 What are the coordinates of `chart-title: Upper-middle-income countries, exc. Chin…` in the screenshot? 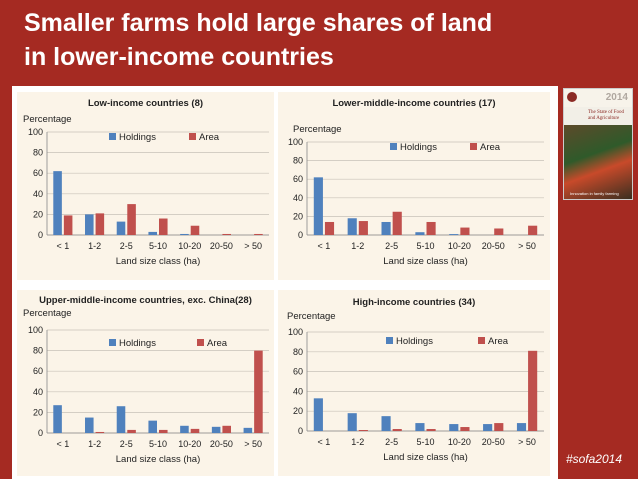 It's located at (145, 300).